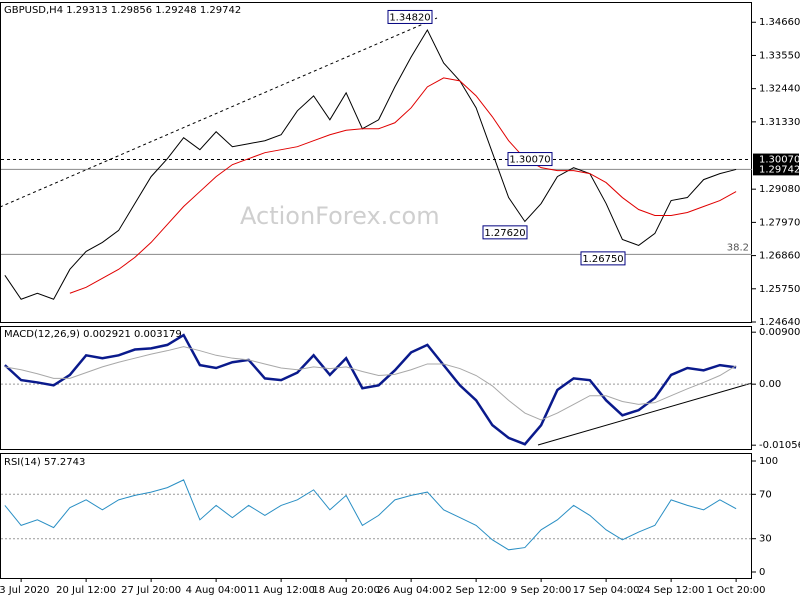 The image size is (800, 600). I want to click on x-tick-label: 18 Aug 20:00, so click(345, 590).